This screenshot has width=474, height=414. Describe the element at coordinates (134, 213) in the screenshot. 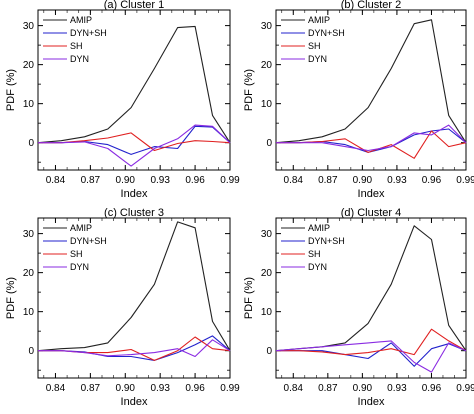

I see `panel-title: (c) Cluster 3` at that location.